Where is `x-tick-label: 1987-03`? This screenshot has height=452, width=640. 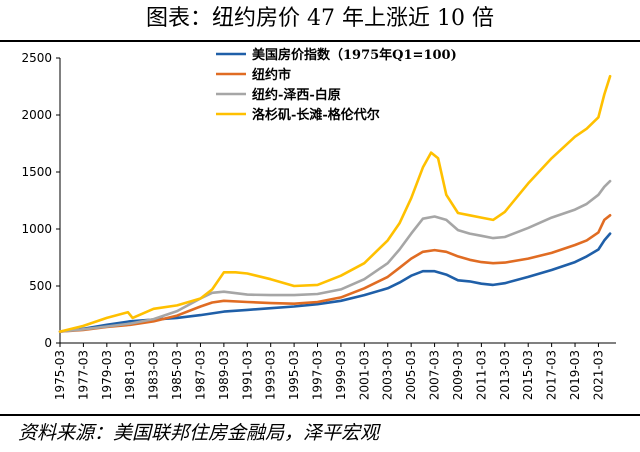 x-tick-label: 1987-03 is located at coordinates (200, 375).